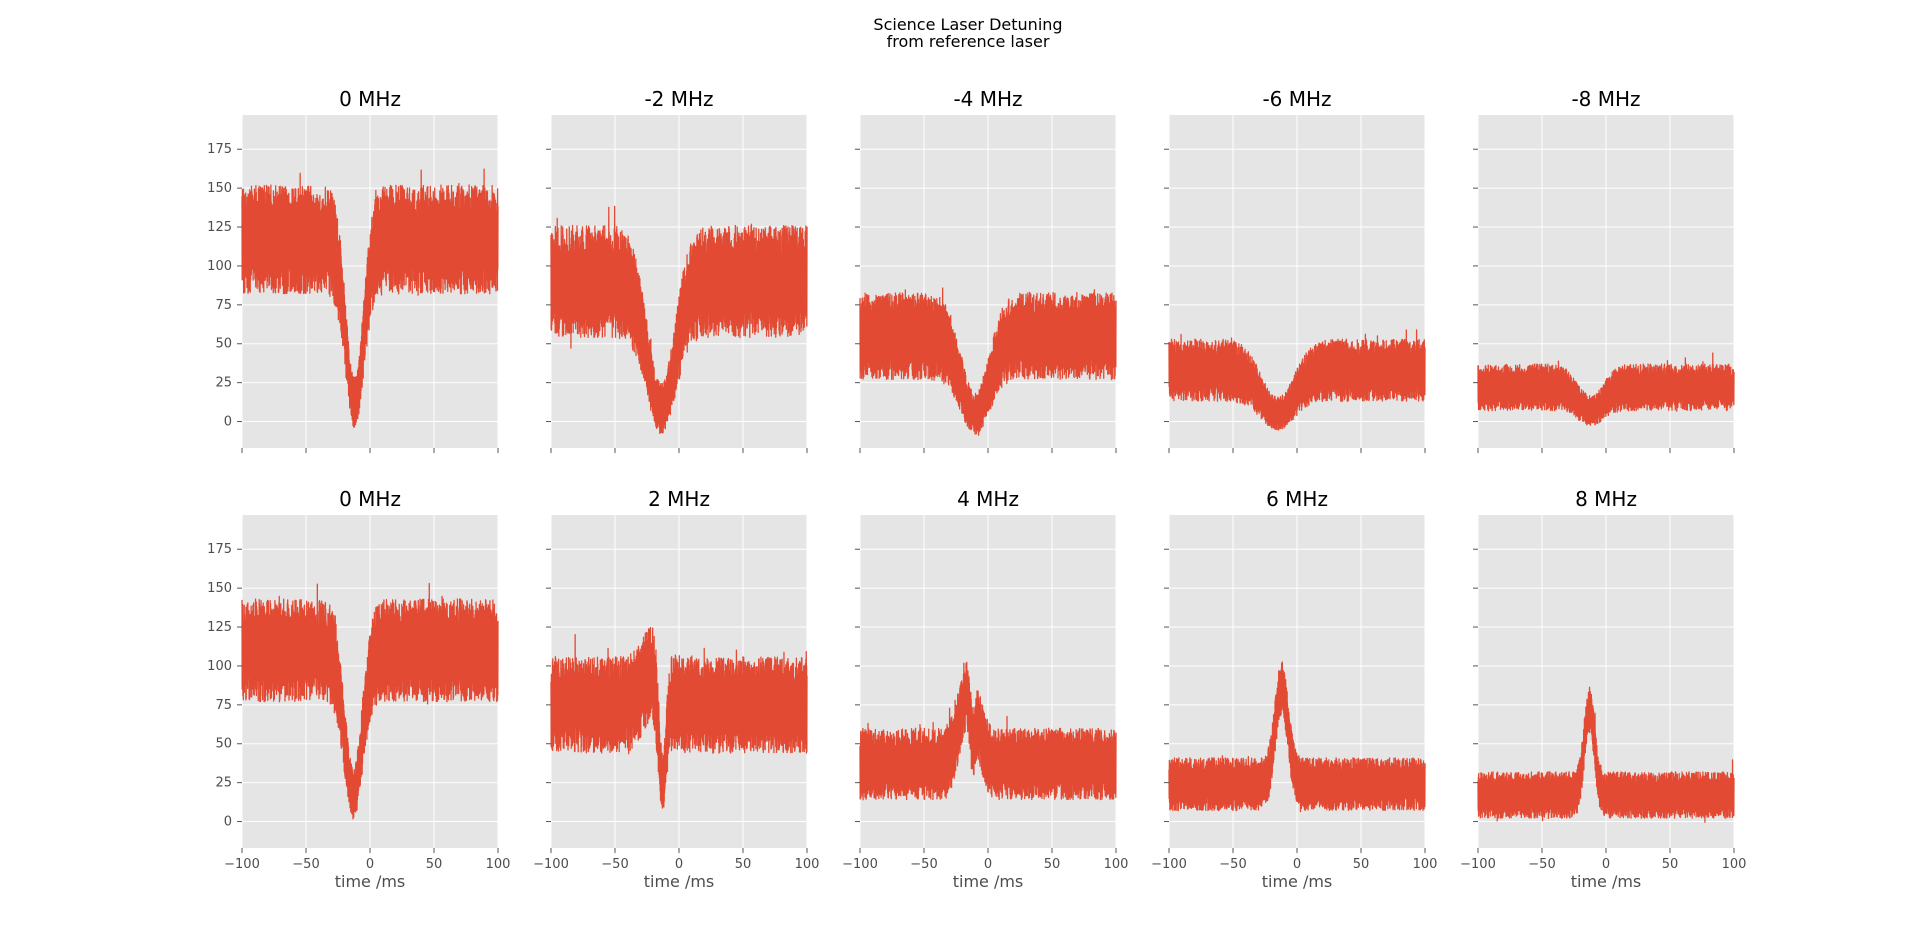 This screenshot has height=949, width=1920. Describe the element at coordinates (1295, 270) in the screenshot. I see `subplot-3: -6 MHz` at that location.